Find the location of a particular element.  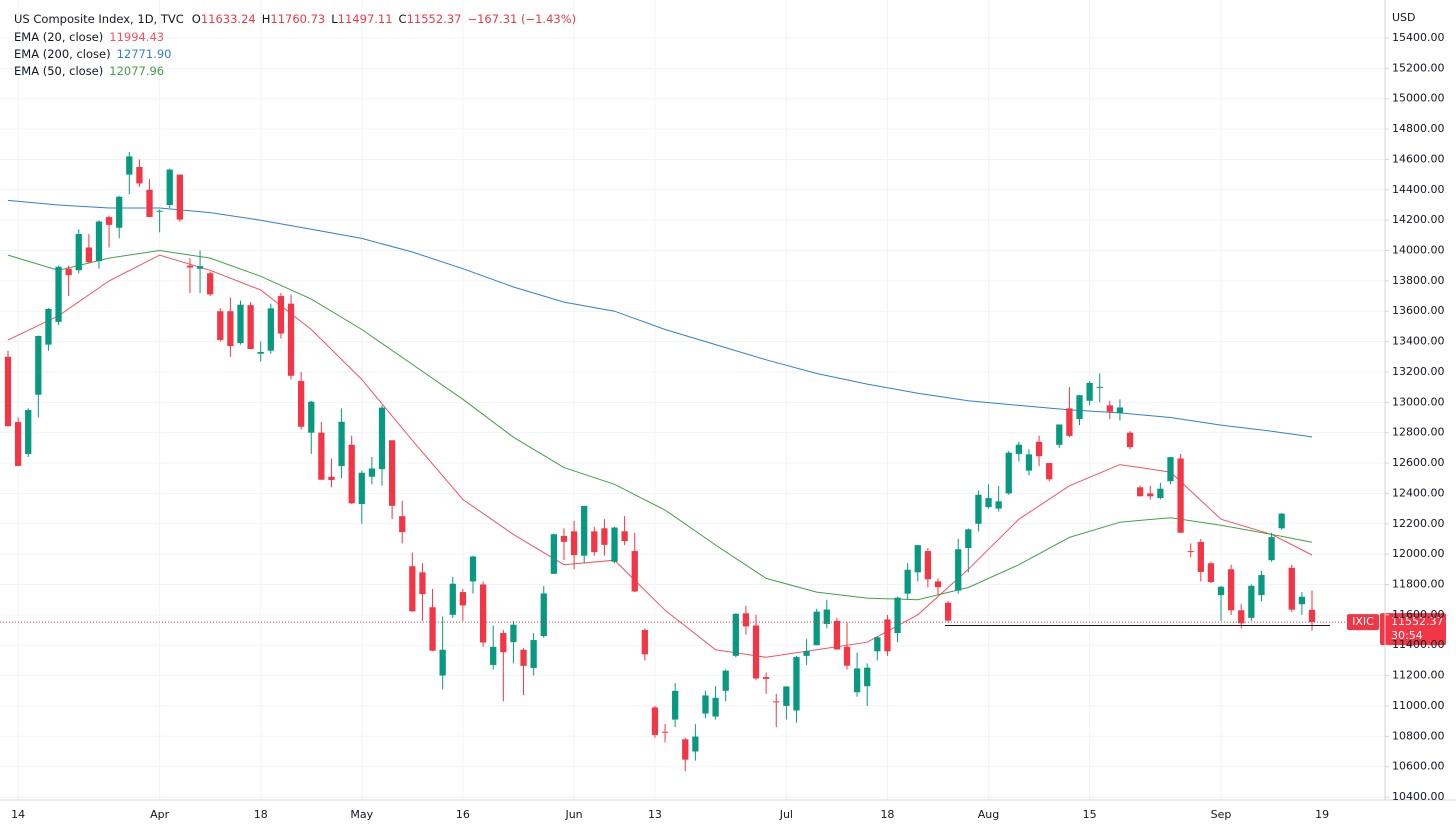

ohlc-letter: C is located at coordinates (403, 19).